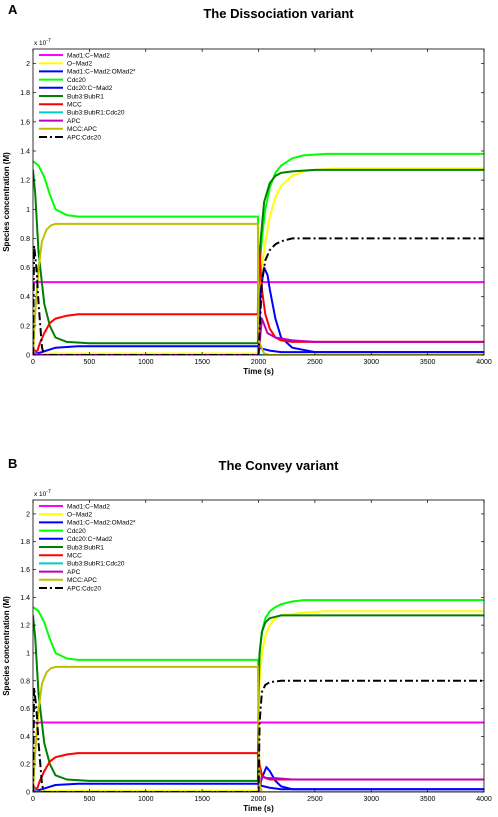 The width and height of the screenshot is (498, 817). I want to click on chart-title: The Convey variant, so click(279, 465).